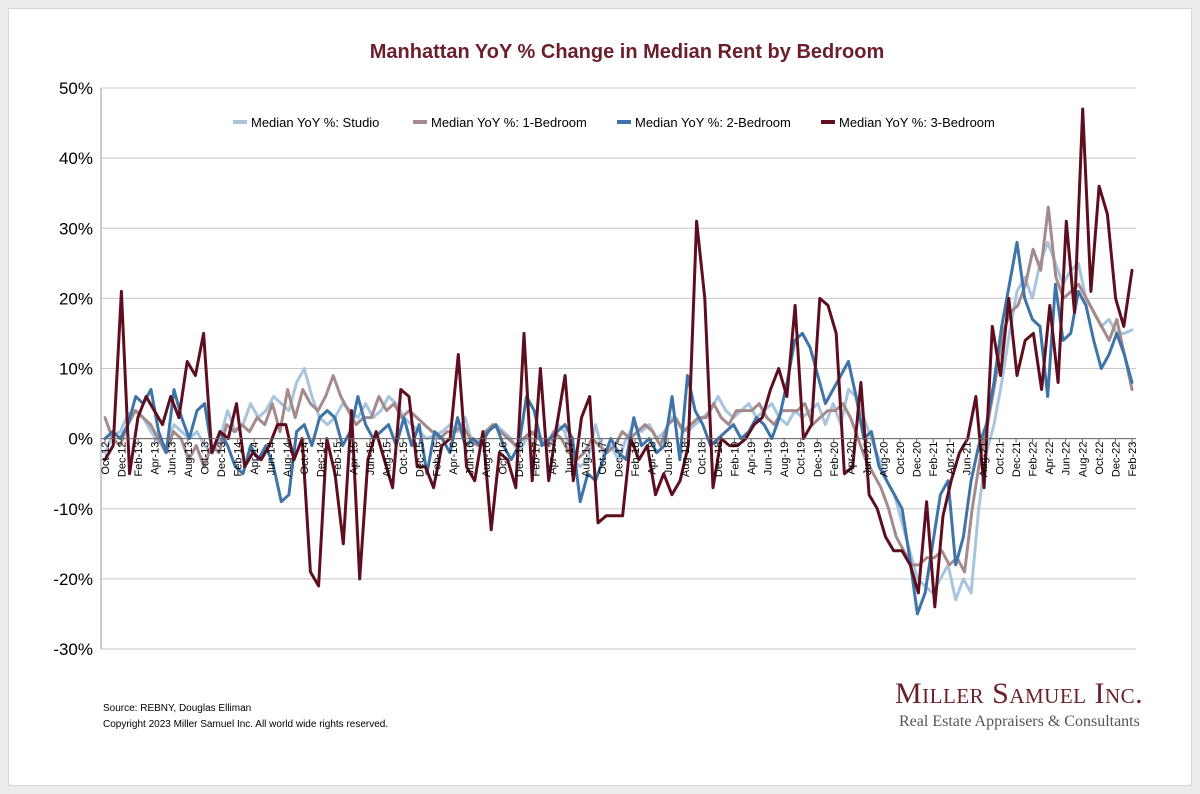 Image resolution: width=1200 pixels, height=794 pixels. Describe the element at coordinates (76, 228) in the screenshot. I see `y-tick-label: 30%` at that location.